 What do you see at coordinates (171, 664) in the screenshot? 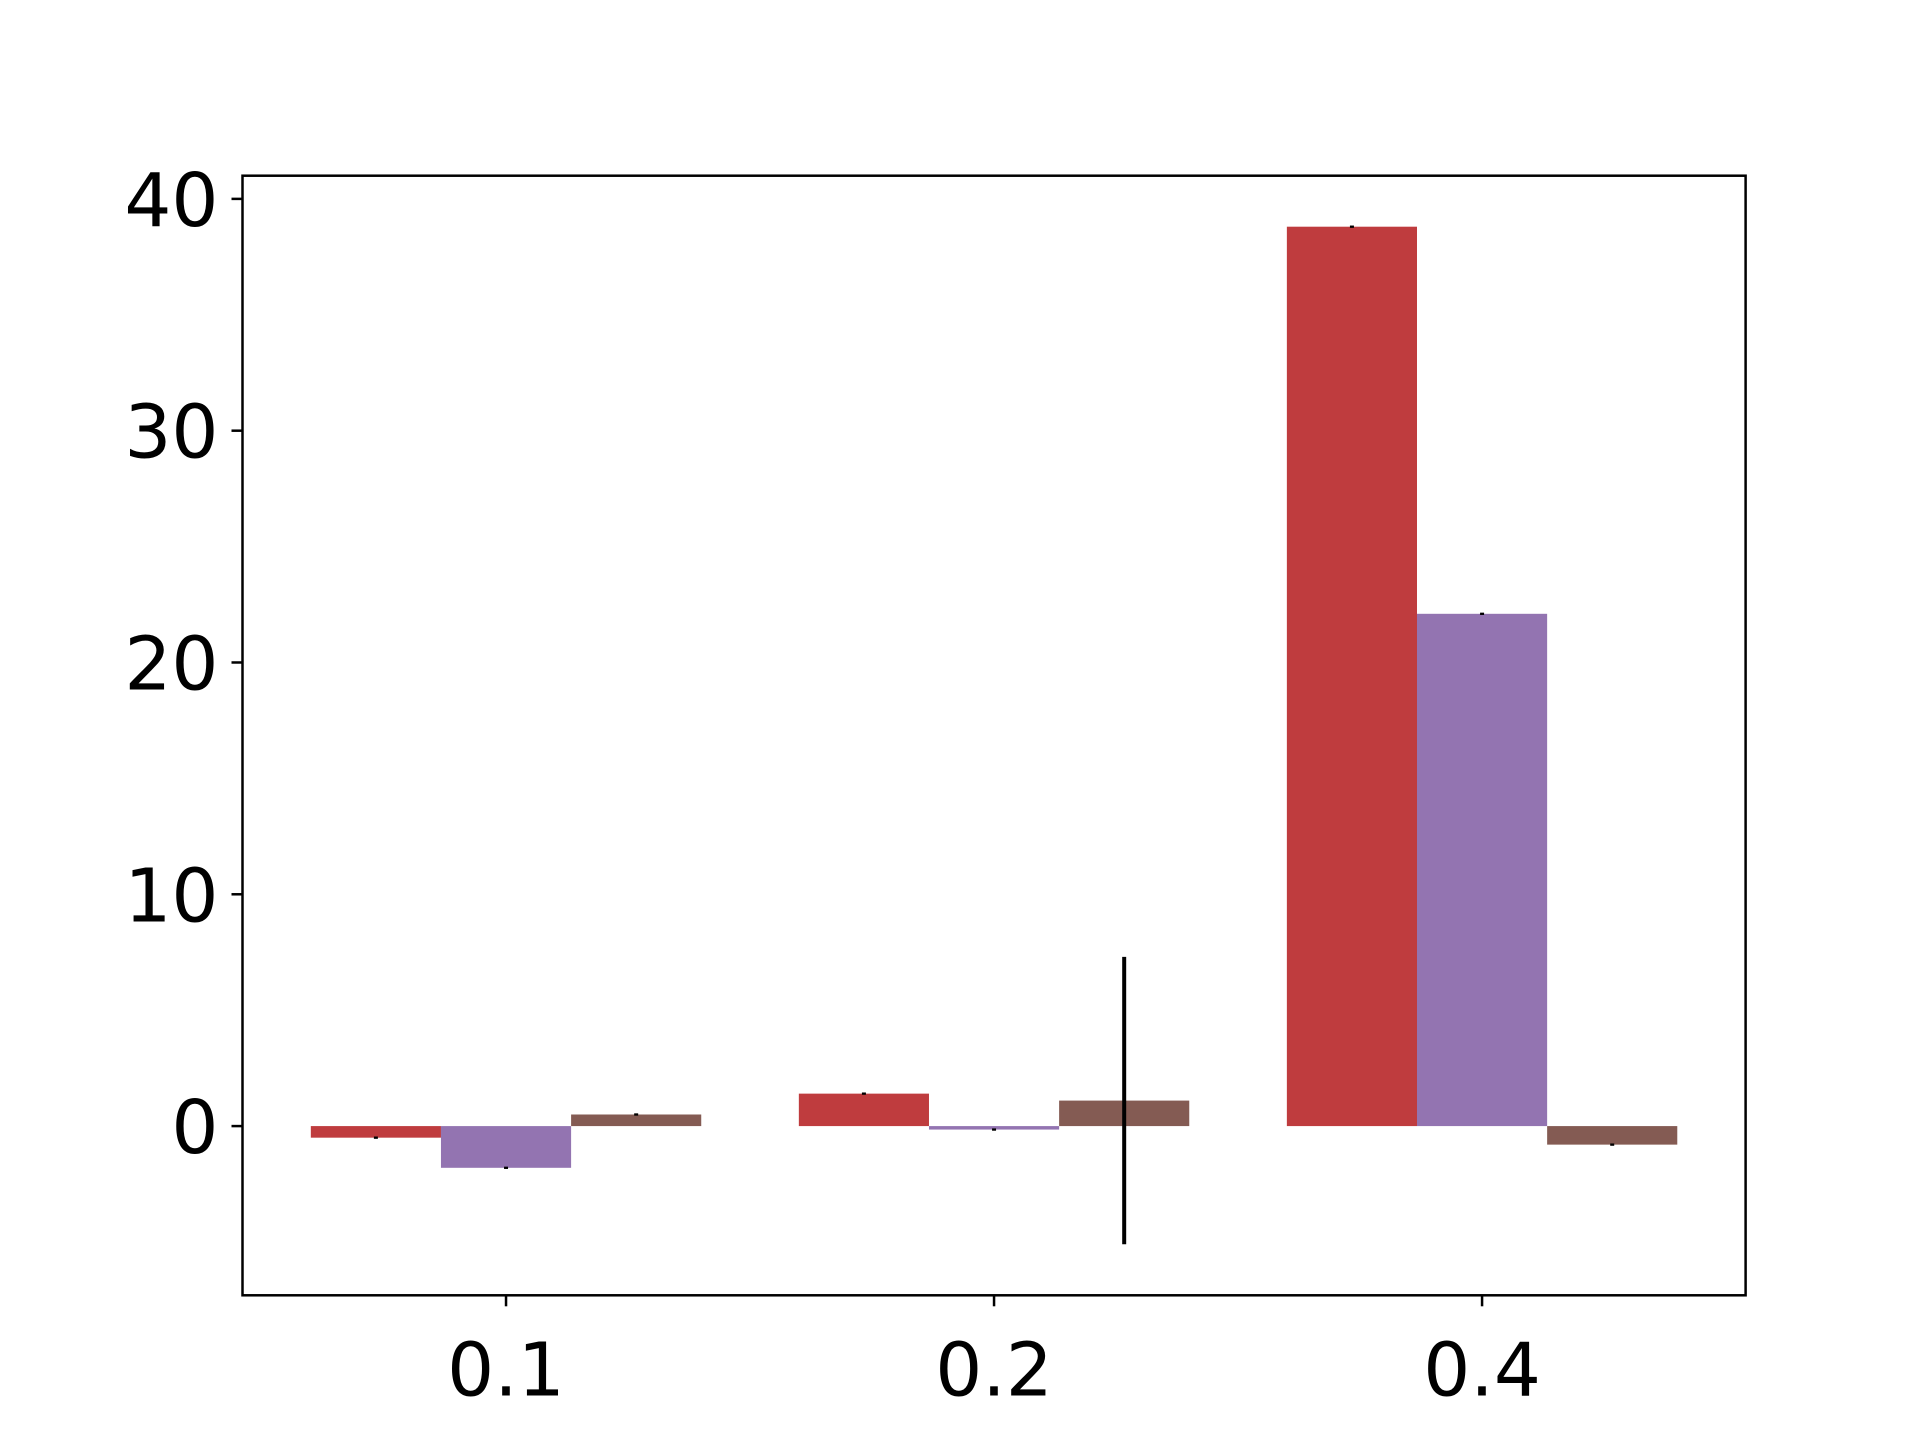
I see `y-tick-label: 20` at bounding box center [171, 664].